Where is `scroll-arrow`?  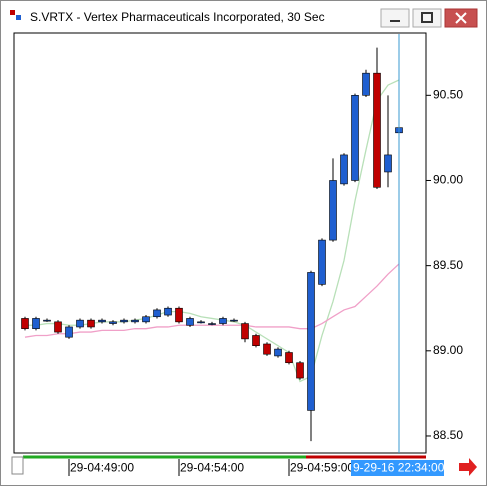 scroll-arrow is located at coordinates (468, 467).